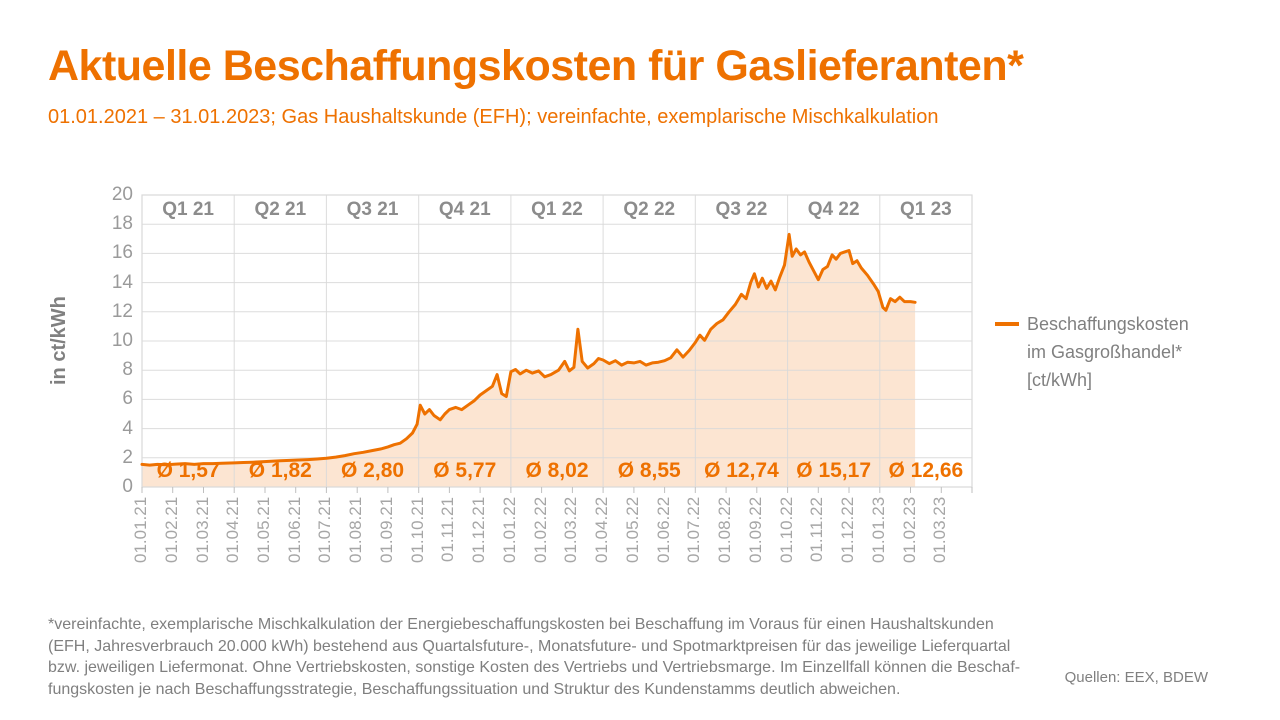 The width and height of the screenshot is (1280, 720). I want to click on y-tick-label: 0, so click(127, 486).